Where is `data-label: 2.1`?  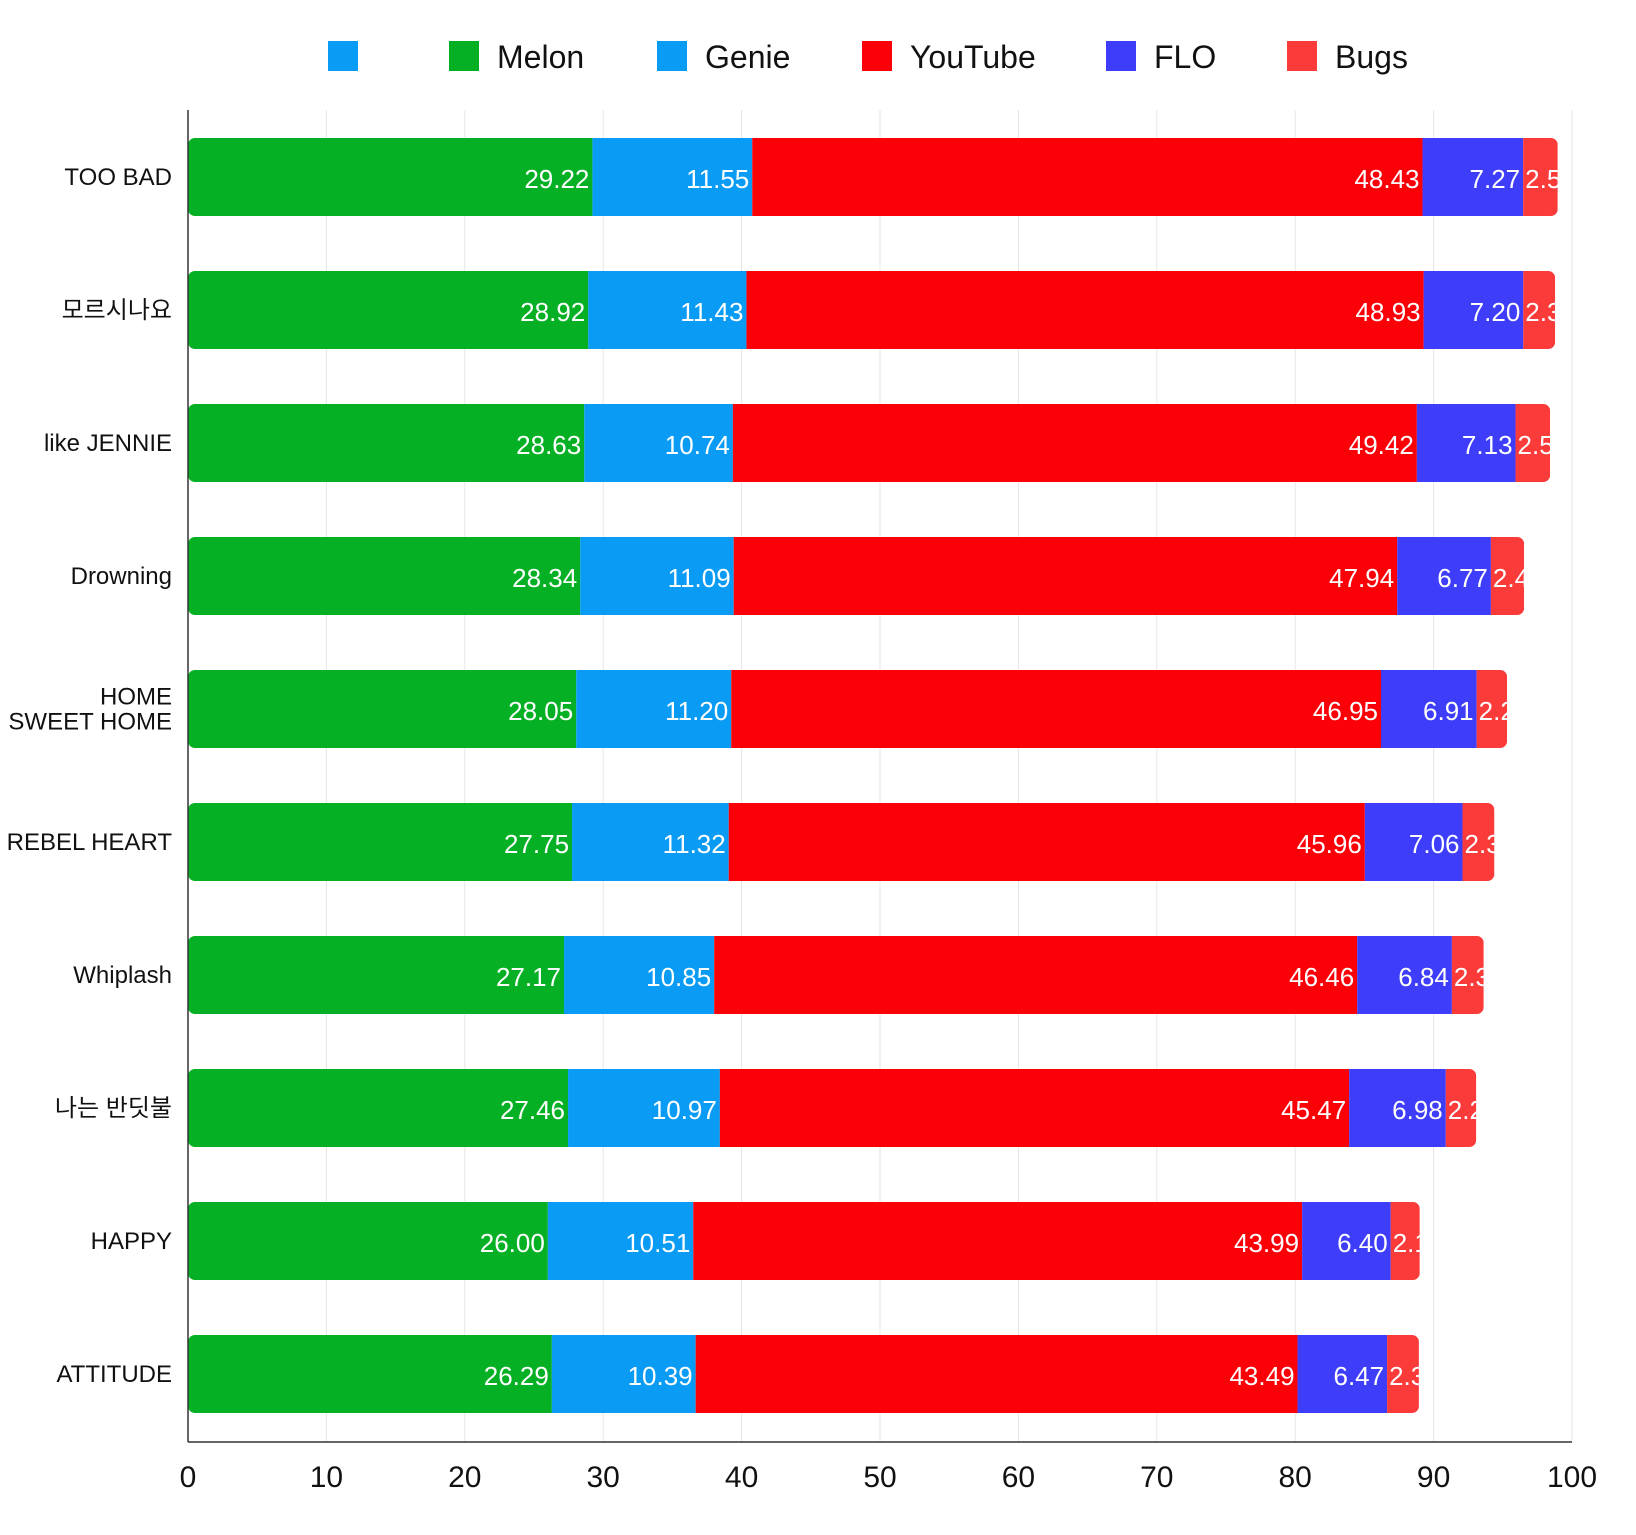
data-label: 2.1 is located at coordinates (1411, 1243).